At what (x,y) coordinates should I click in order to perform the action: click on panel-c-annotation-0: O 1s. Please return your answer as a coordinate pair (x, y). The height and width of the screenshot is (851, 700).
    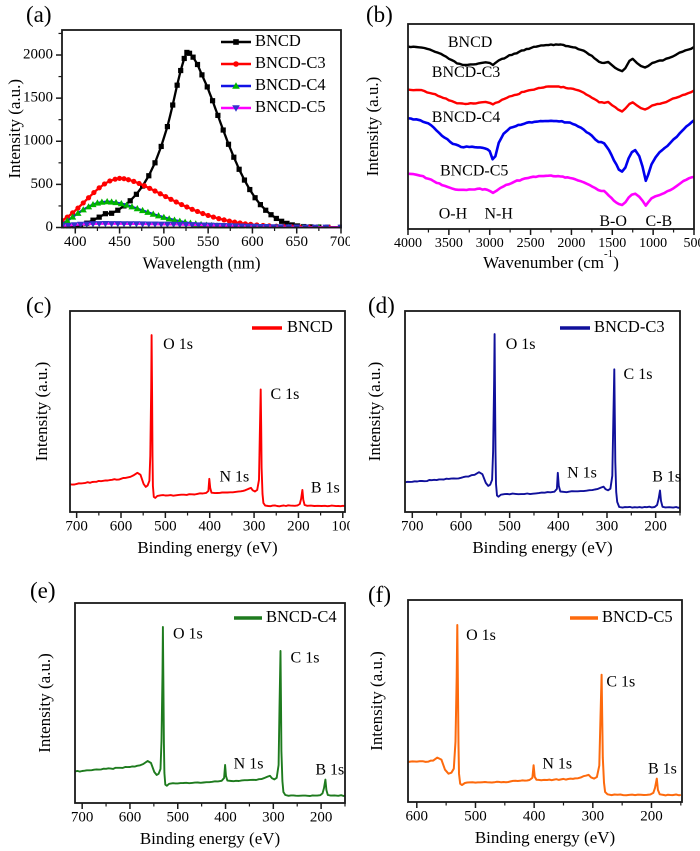
    Looking at the image, I should click on (178, 344).